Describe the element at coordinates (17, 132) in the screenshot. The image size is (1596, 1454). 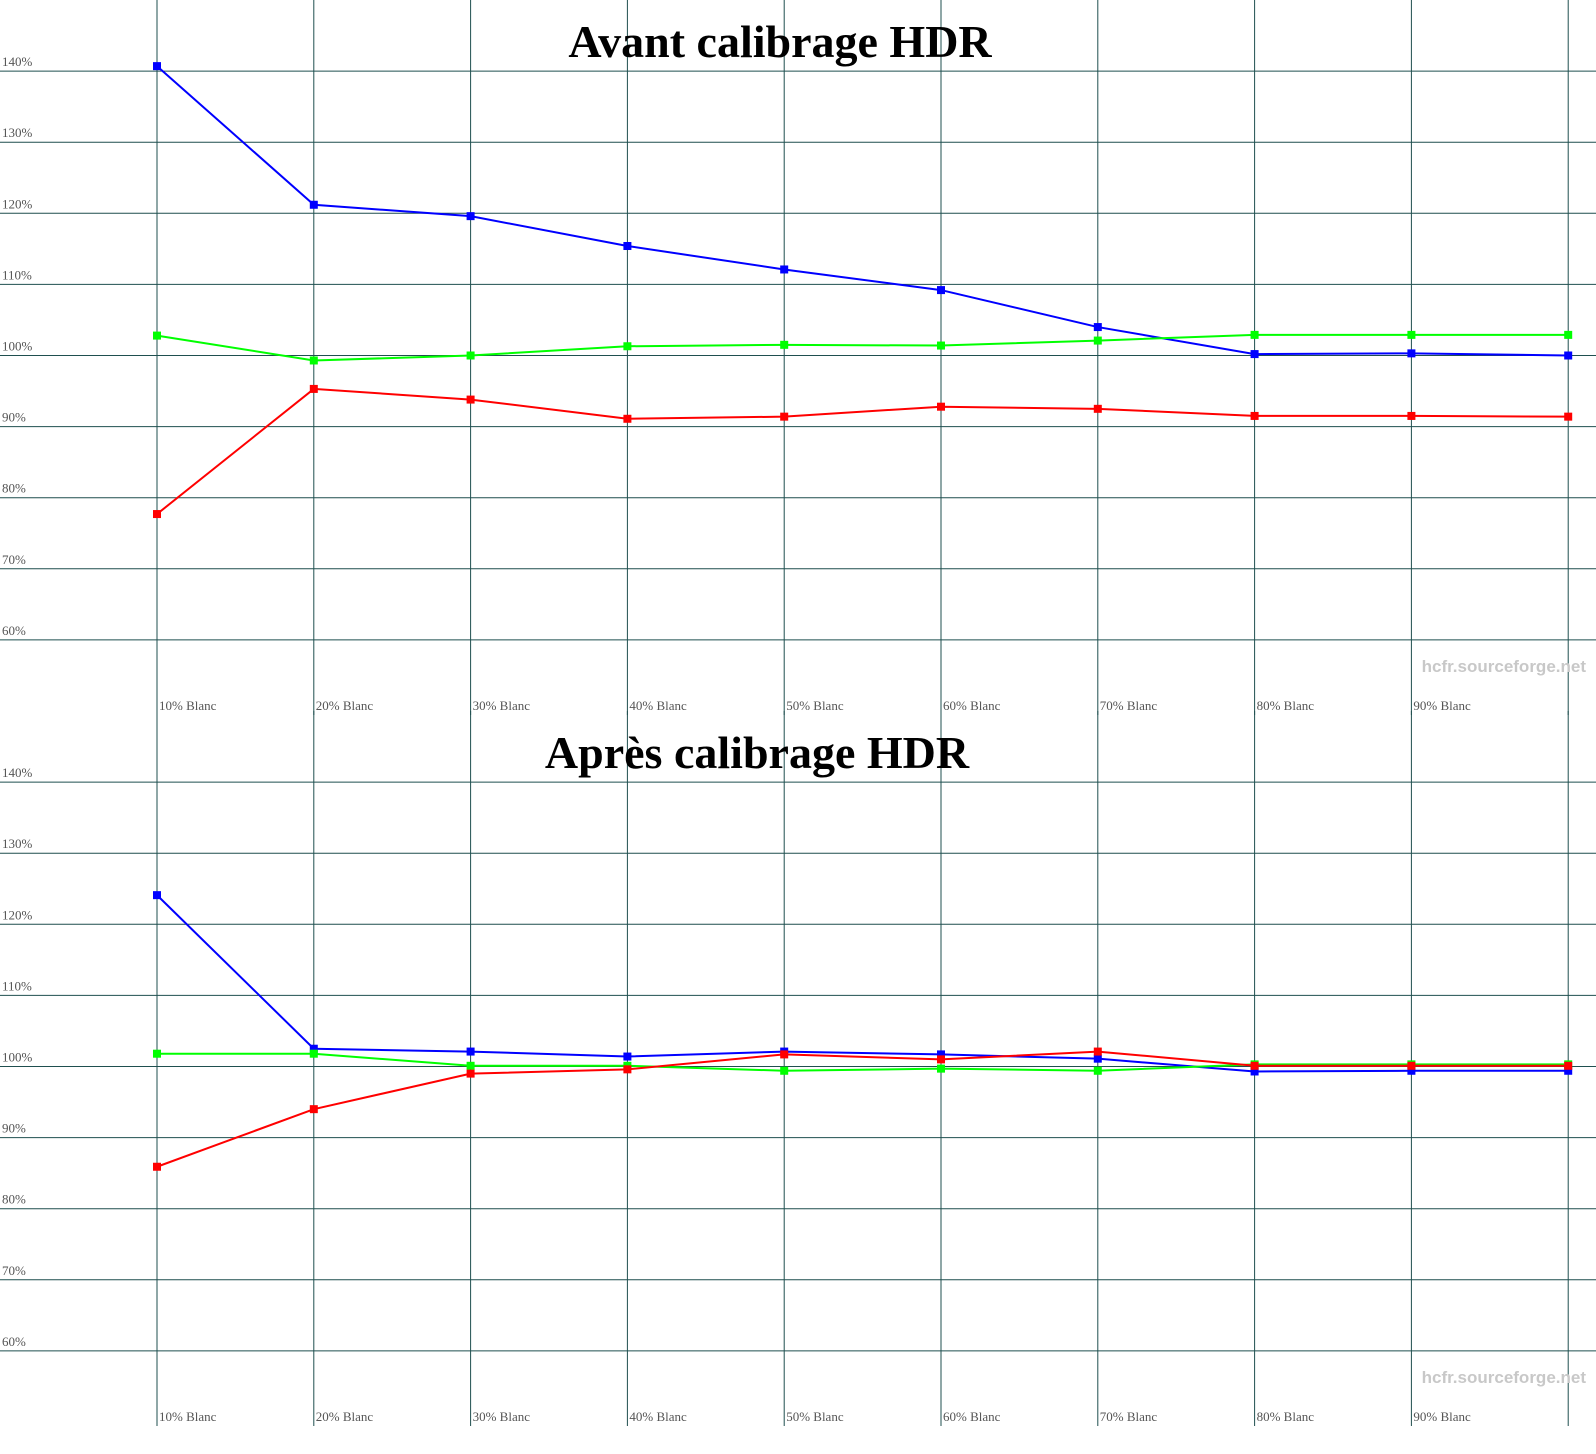
I see `y-tick-label: 130%` at that location.